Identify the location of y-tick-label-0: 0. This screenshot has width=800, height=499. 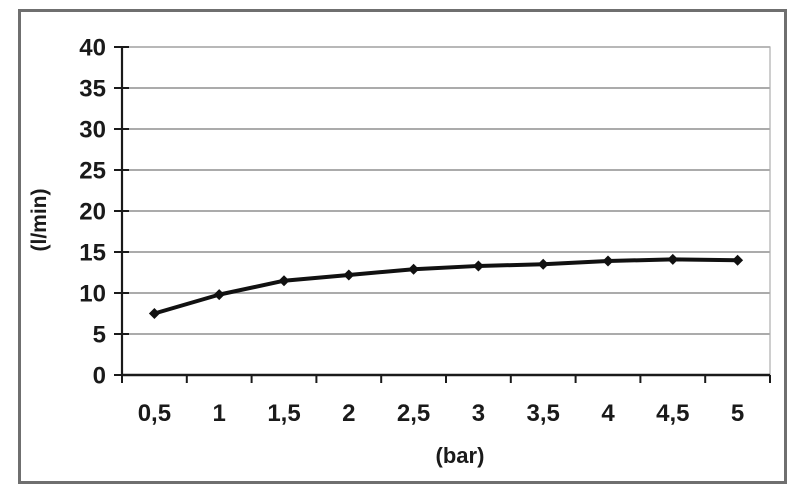
(99, 376).